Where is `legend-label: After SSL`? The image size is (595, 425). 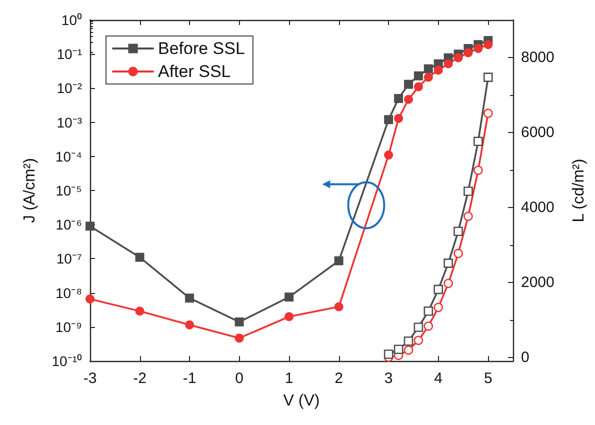 legend-label: After SSL is located at coordinates (194, 71).